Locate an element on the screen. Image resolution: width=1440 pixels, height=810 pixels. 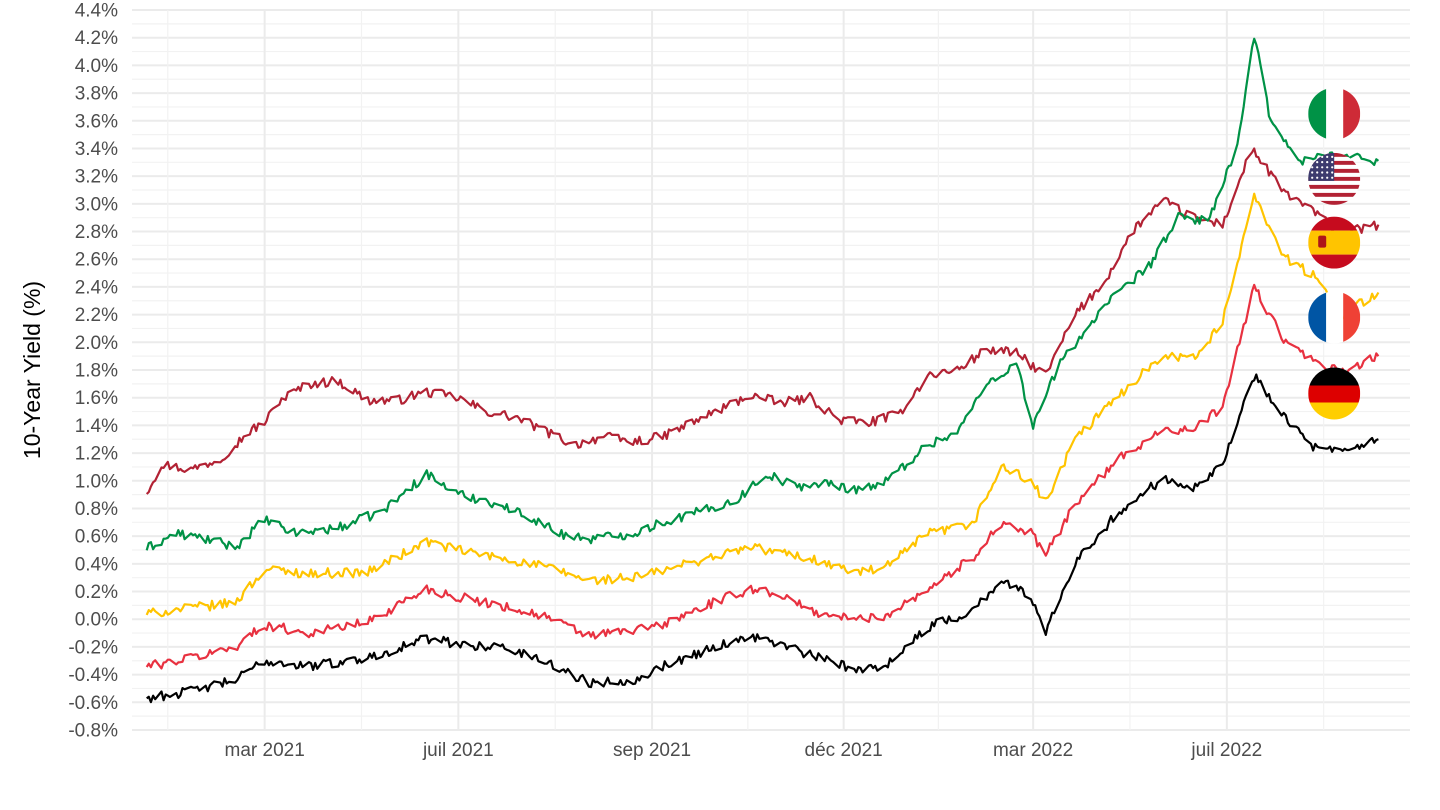
it-flag is located at coordinates (1334, 113).